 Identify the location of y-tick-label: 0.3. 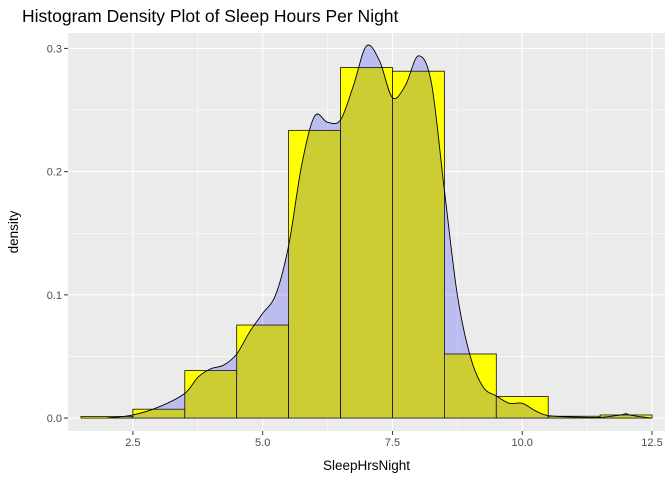
(54, 49).